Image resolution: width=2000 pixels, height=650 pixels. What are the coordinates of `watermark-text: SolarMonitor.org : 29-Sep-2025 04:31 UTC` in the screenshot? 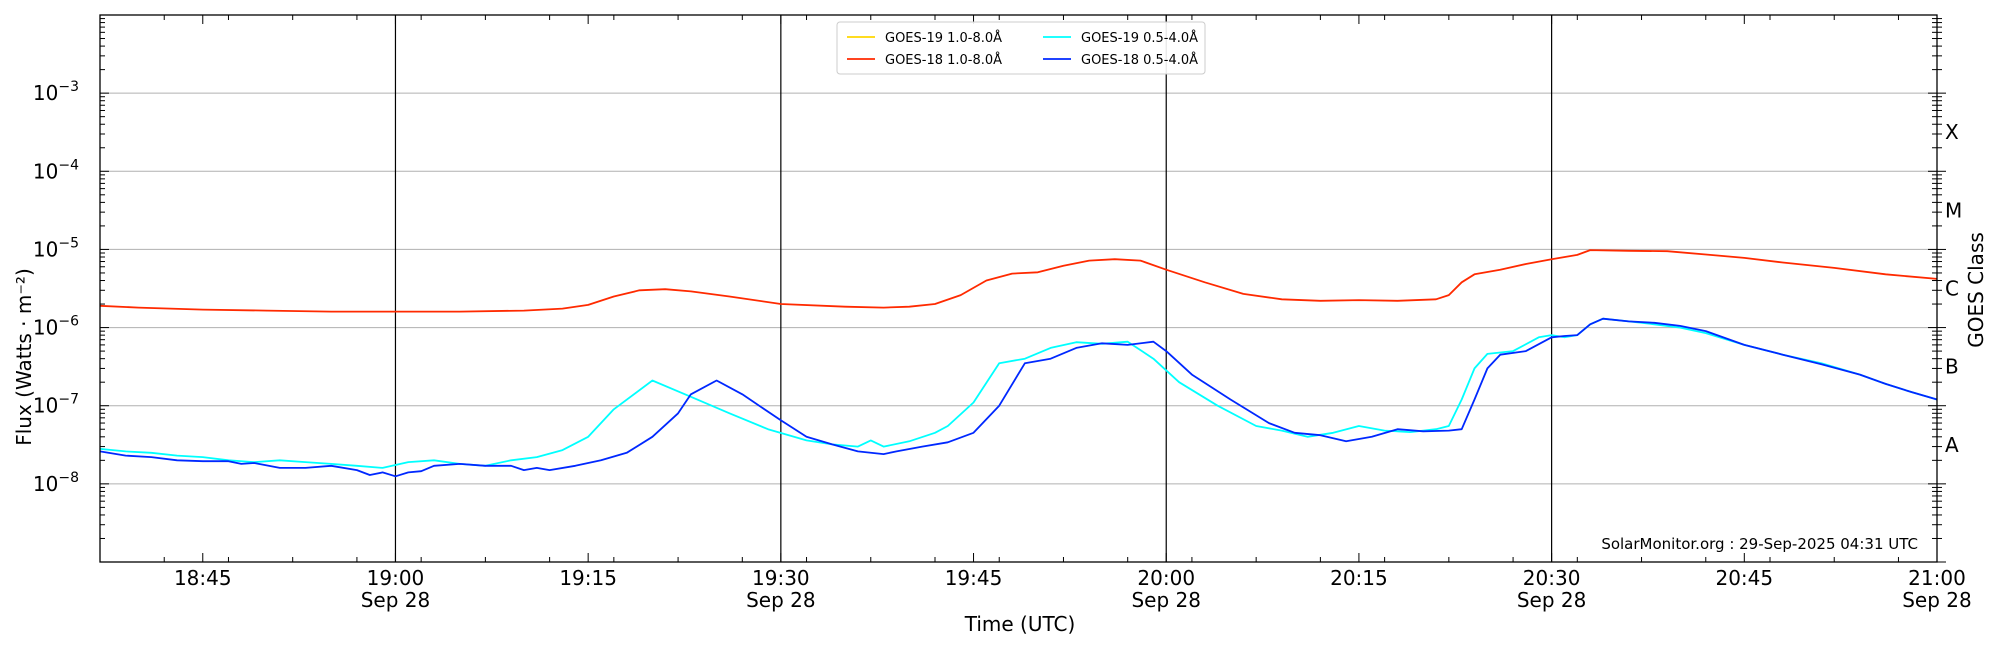 It's located at (1759, 544).